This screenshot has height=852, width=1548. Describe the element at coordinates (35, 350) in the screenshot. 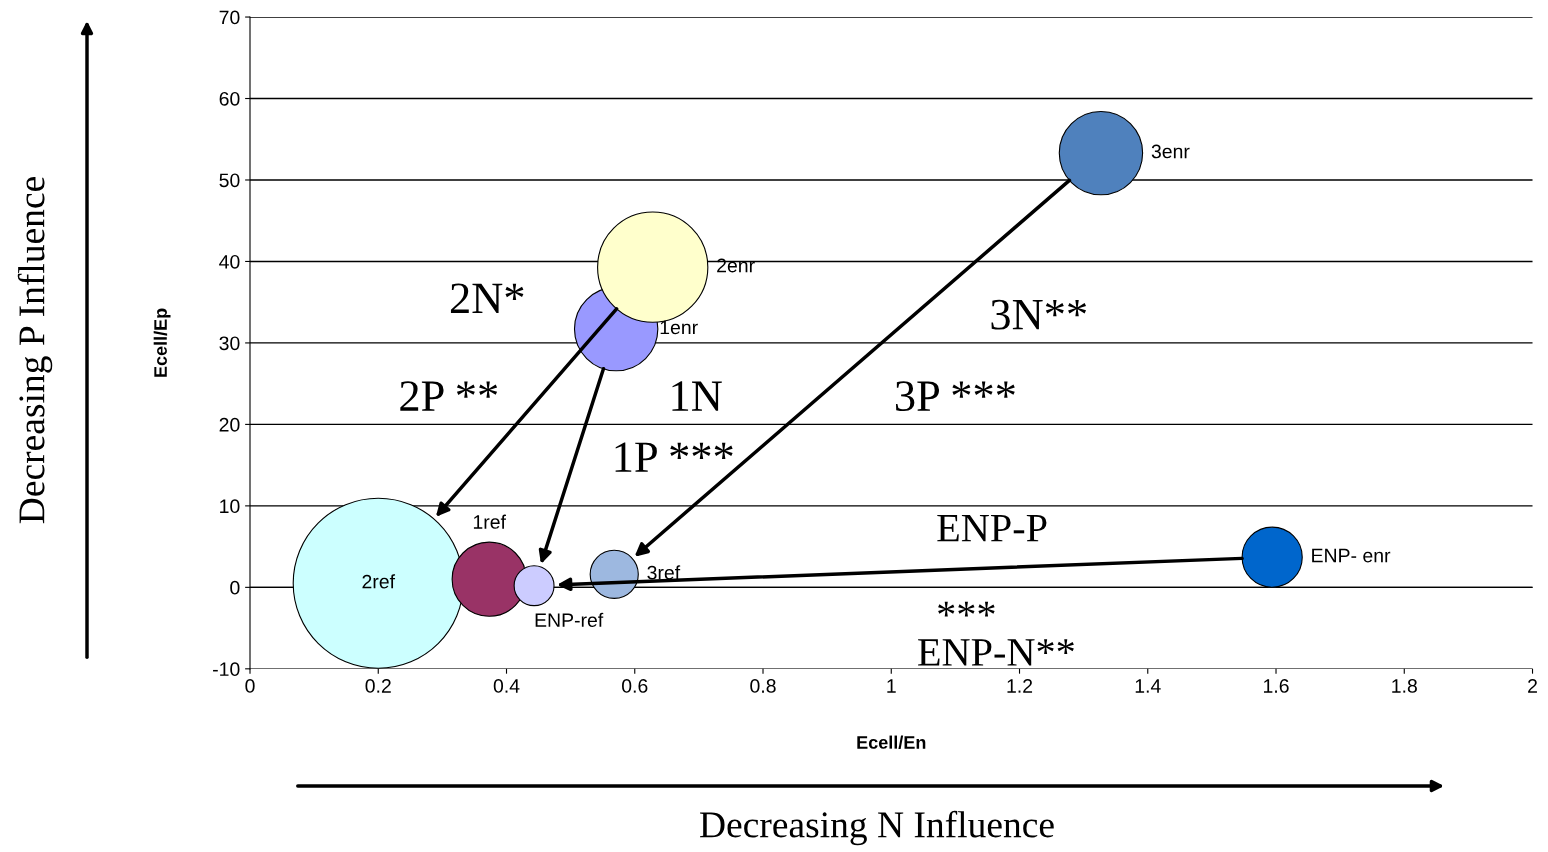

I see `text: Decreasing P Influence` at that location.